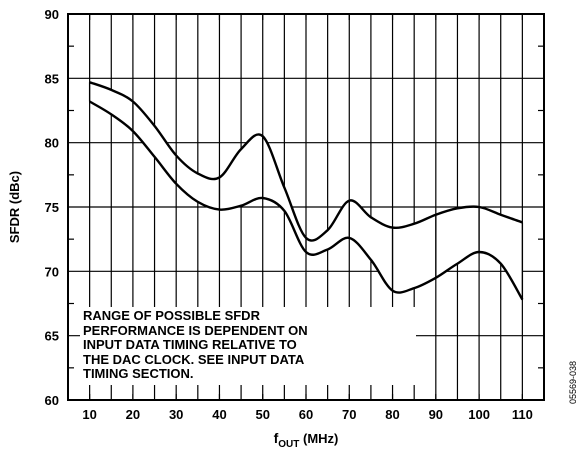 The height and width of the screenshot is (453, 583). I want to click on x-axis-label-subscript: OUT, so click(288, 444).